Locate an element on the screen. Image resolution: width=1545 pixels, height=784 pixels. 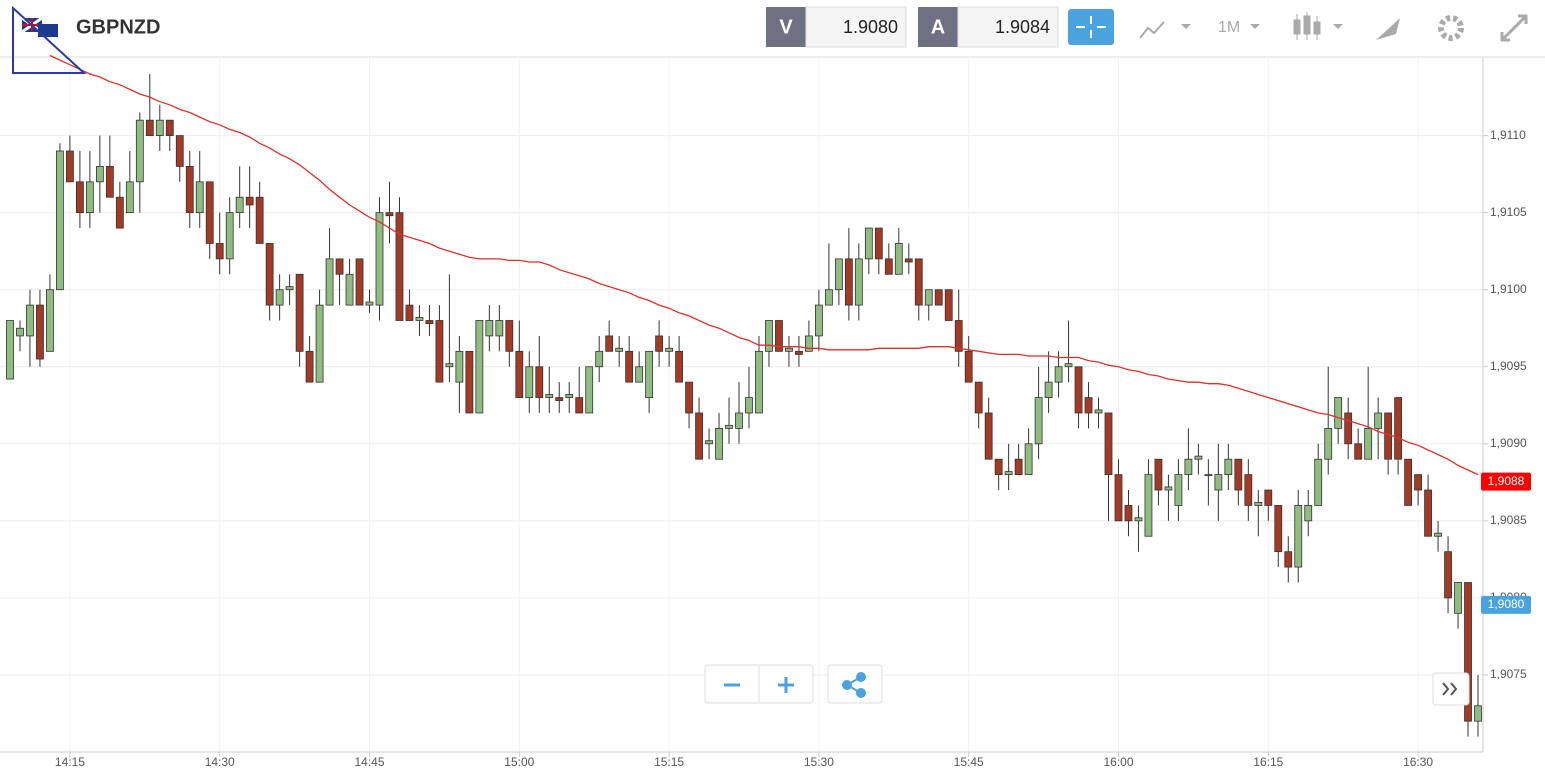
ask-box is located at coordinates (1008, 27).